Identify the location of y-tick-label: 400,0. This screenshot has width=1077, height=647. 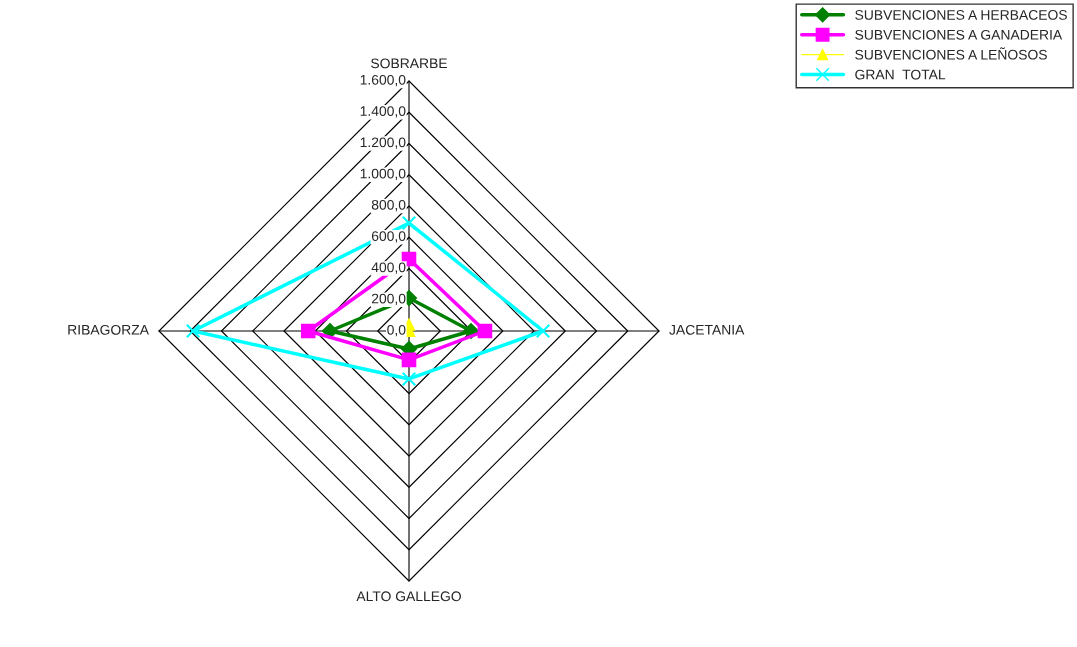
(388, 268).